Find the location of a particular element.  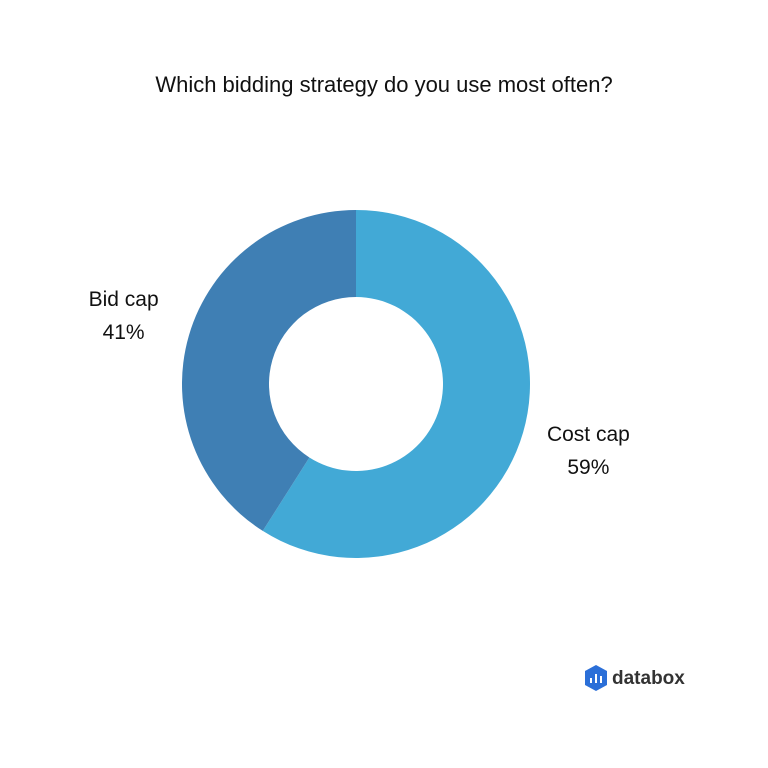

donut-slice is located at coordinates (268, 370).